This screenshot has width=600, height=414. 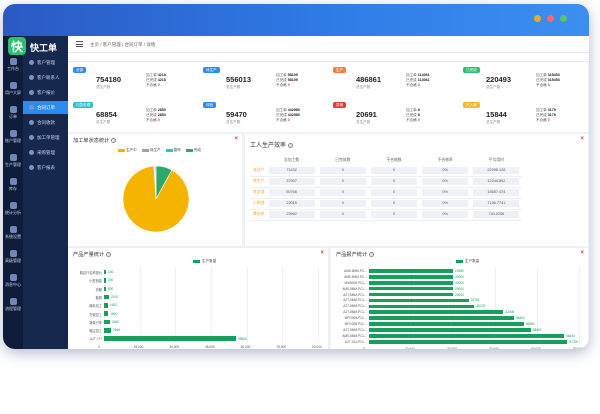 What do you see at coordinates (292, 80) in the screenshot?
I see `stat-row-value: 58109` at bounding box center [292, 80].